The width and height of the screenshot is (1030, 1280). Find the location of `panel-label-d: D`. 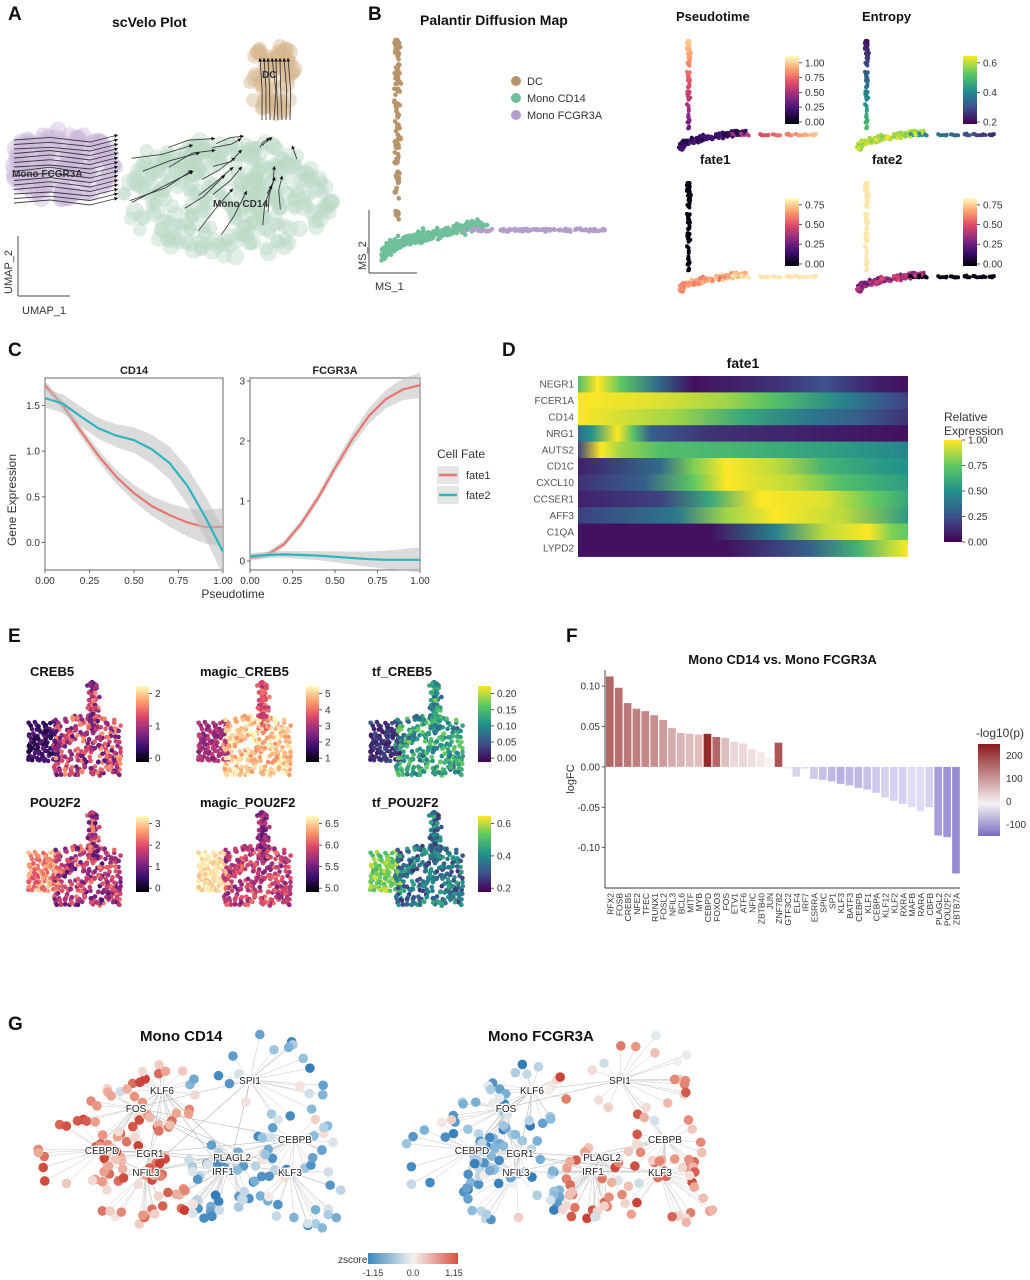

panel-label-d: D is located at coordinates (509, 350).